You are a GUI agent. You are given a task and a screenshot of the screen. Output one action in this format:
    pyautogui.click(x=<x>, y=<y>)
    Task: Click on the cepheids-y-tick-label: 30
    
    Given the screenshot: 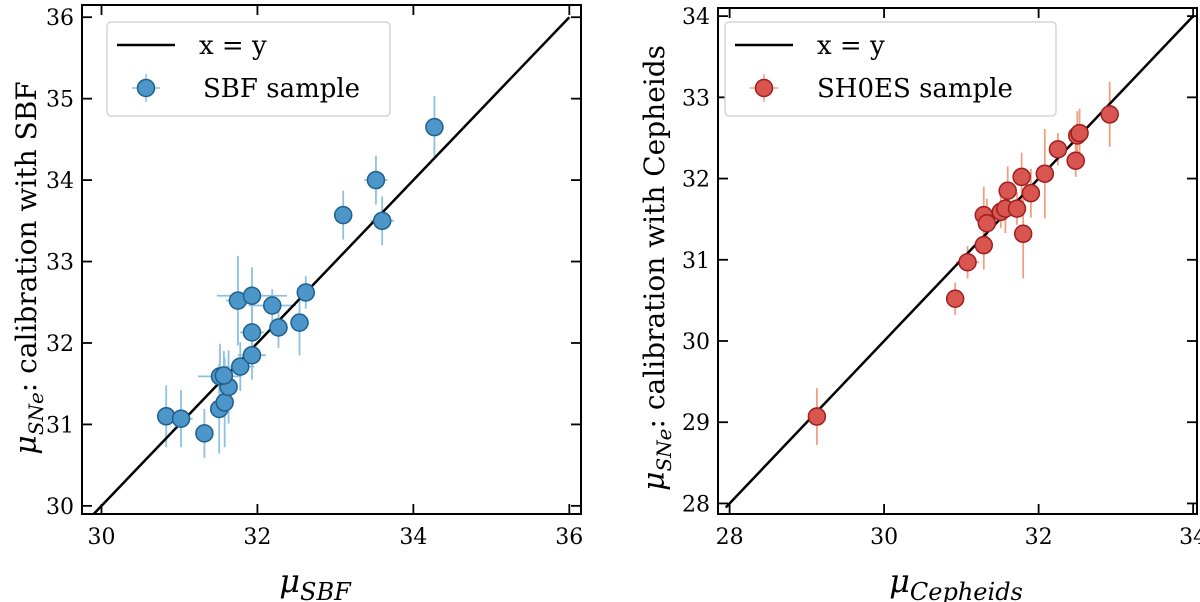 What is the action you would take?
    pyautogui.click(x=696, y=342)
    